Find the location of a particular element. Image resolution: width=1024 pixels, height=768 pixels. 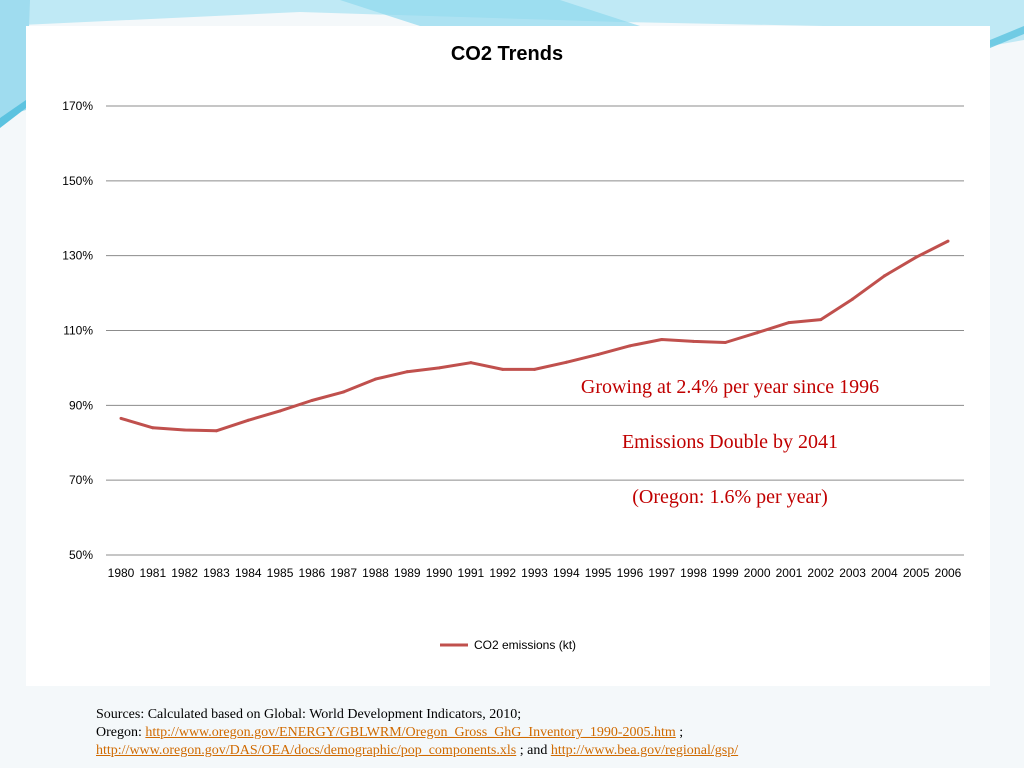

legend: CO2 emissions (kt) is located at coordinates (508, 645).